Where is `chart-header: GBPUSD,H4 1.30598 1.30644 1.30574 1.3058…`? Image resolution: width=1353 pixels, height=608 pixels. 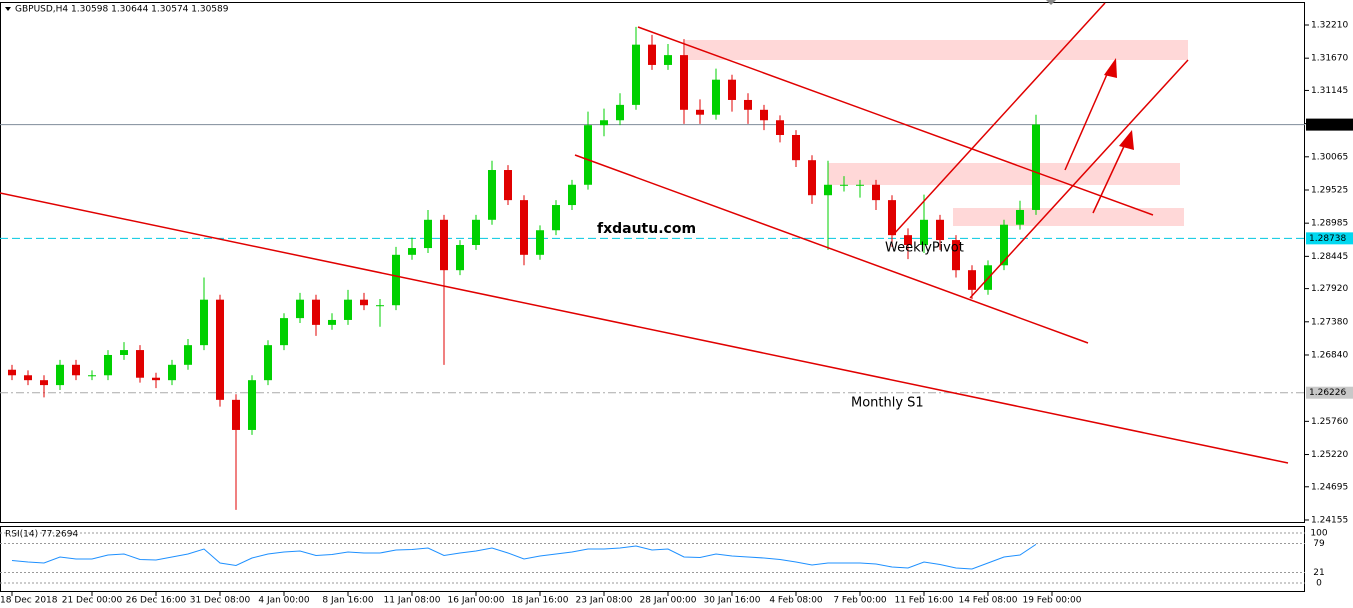
chart-header: GBPUSD,H4 1.30598 1.30644 1.30574 1.3058… is located at coordinates (122, 10).